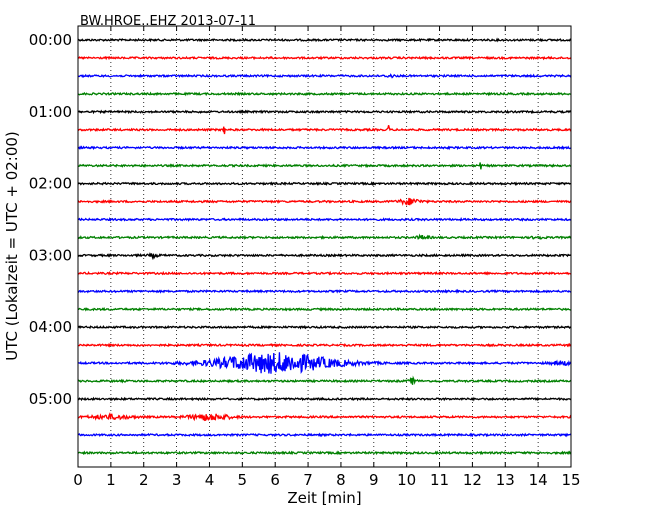  What do you see at coordinates (12, 246) in the screenshot?
I see `y-axis-label: UTC (Lokalzeit = UTC + 02:00)` at bounding box center [12, 246].